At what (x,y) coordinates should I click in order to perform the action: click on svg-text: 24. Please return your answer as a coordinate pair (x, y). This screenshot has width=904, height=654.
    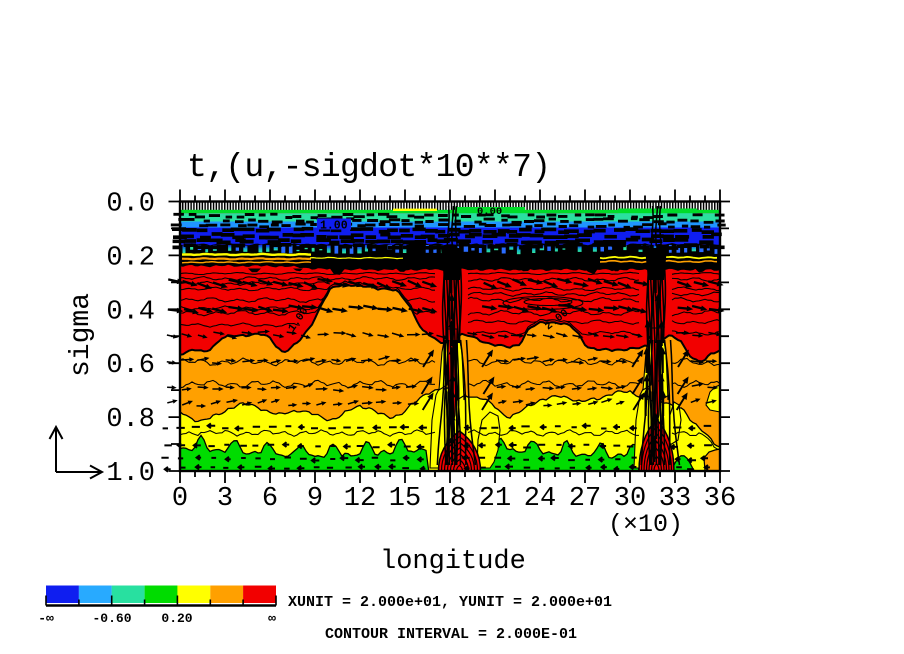
    Looking at the image, I should click on (540, 499).